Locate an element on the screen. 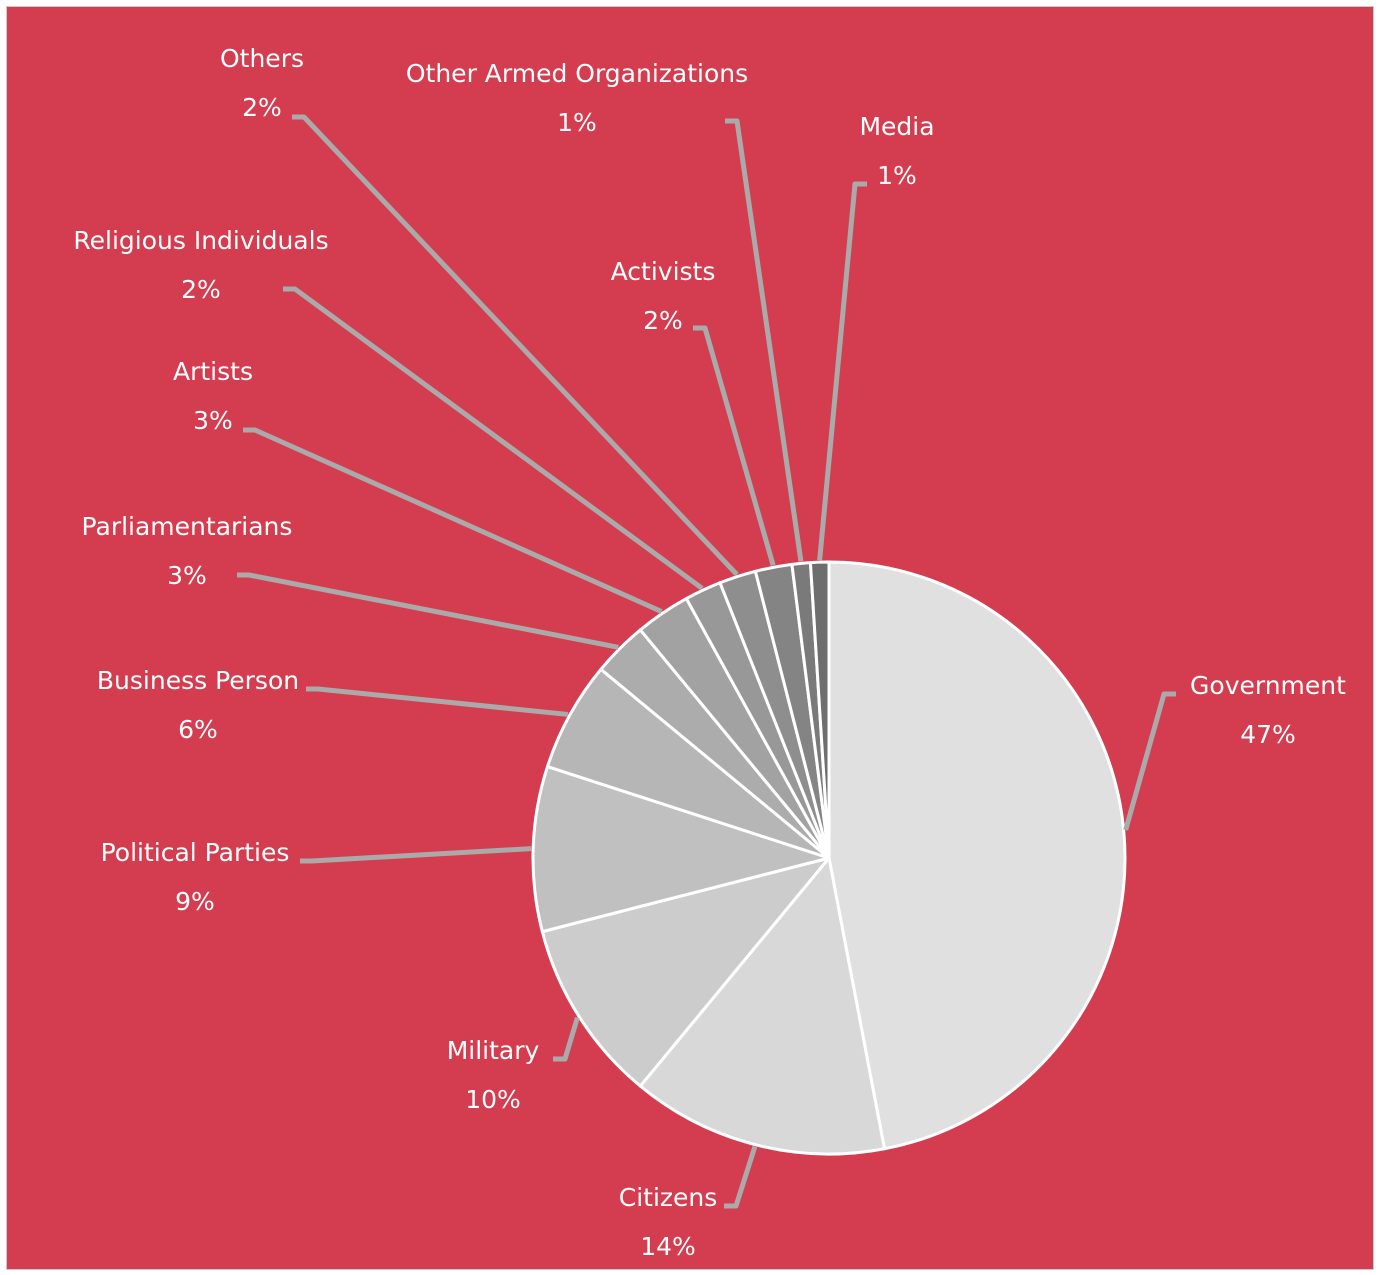 The width and height of the screenshot is (1380, 1275). leader-line-activists is located at coordinates (734, 445).